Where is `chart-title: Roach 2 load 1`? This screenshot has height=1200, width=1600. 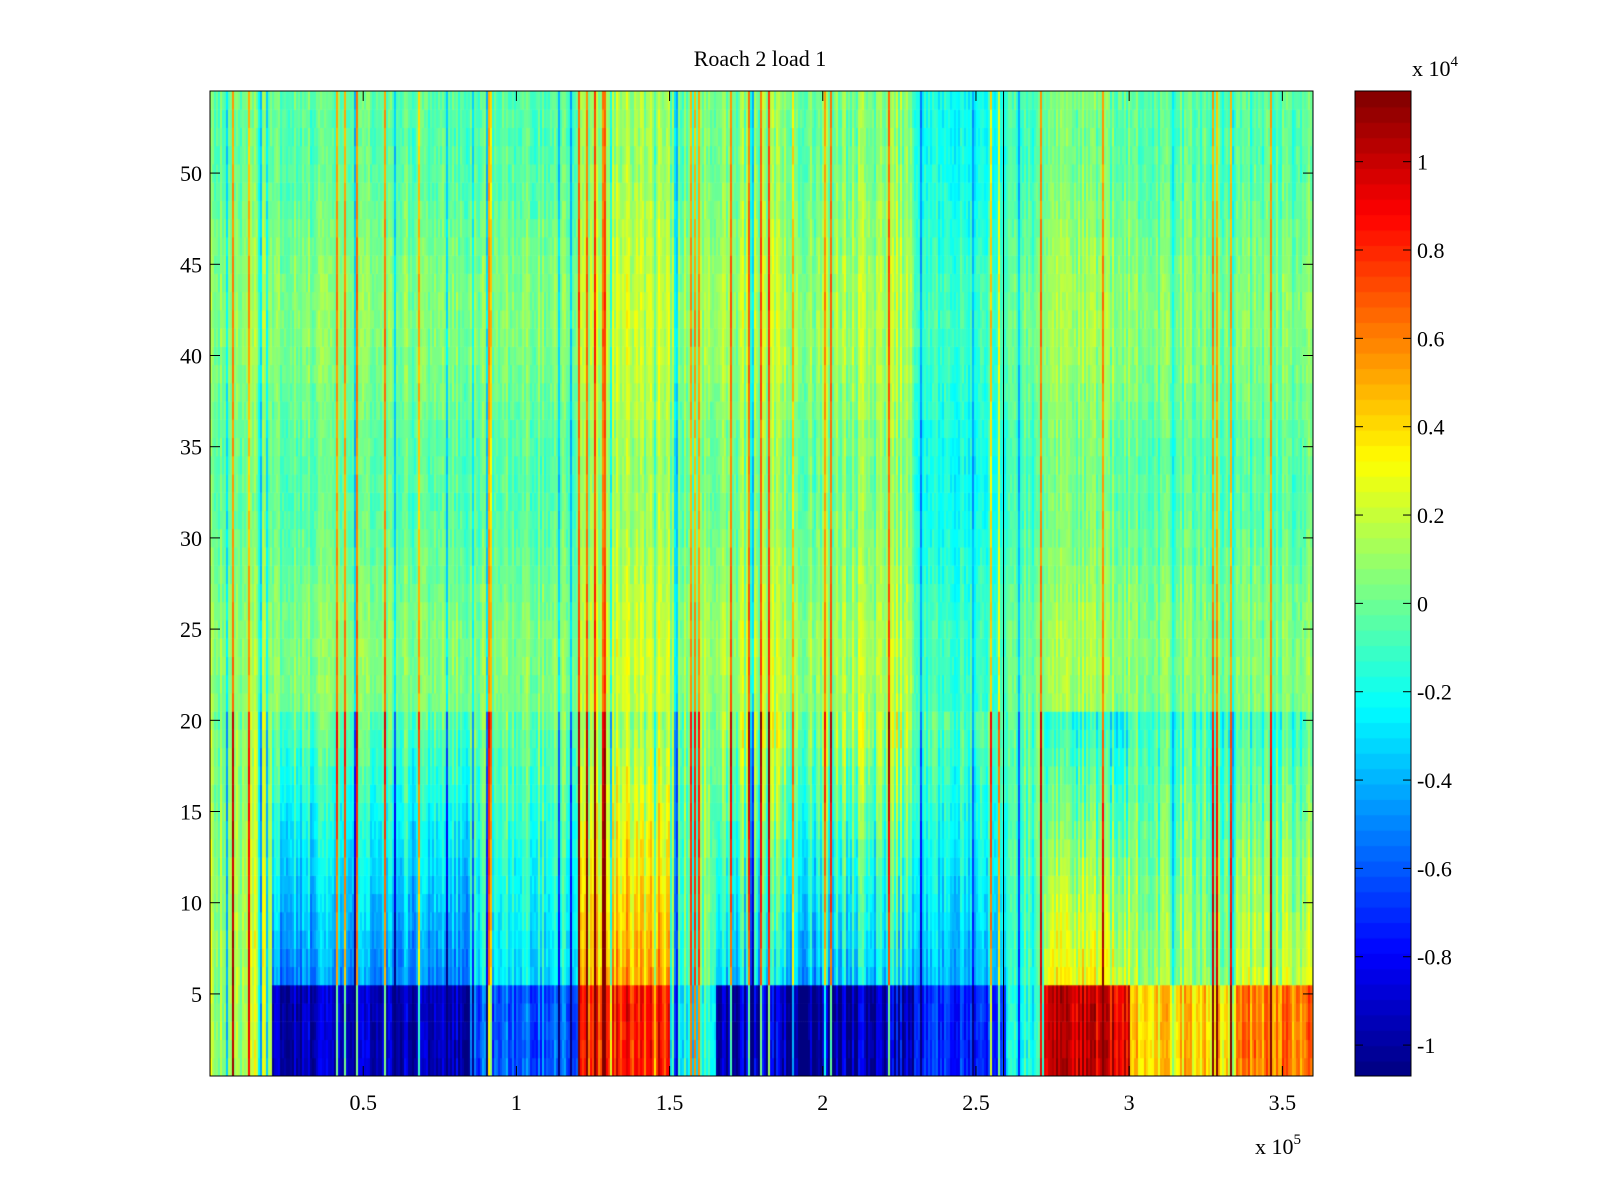
chart-title: Roach 2 load 1 is located at coordinates (760, 58).